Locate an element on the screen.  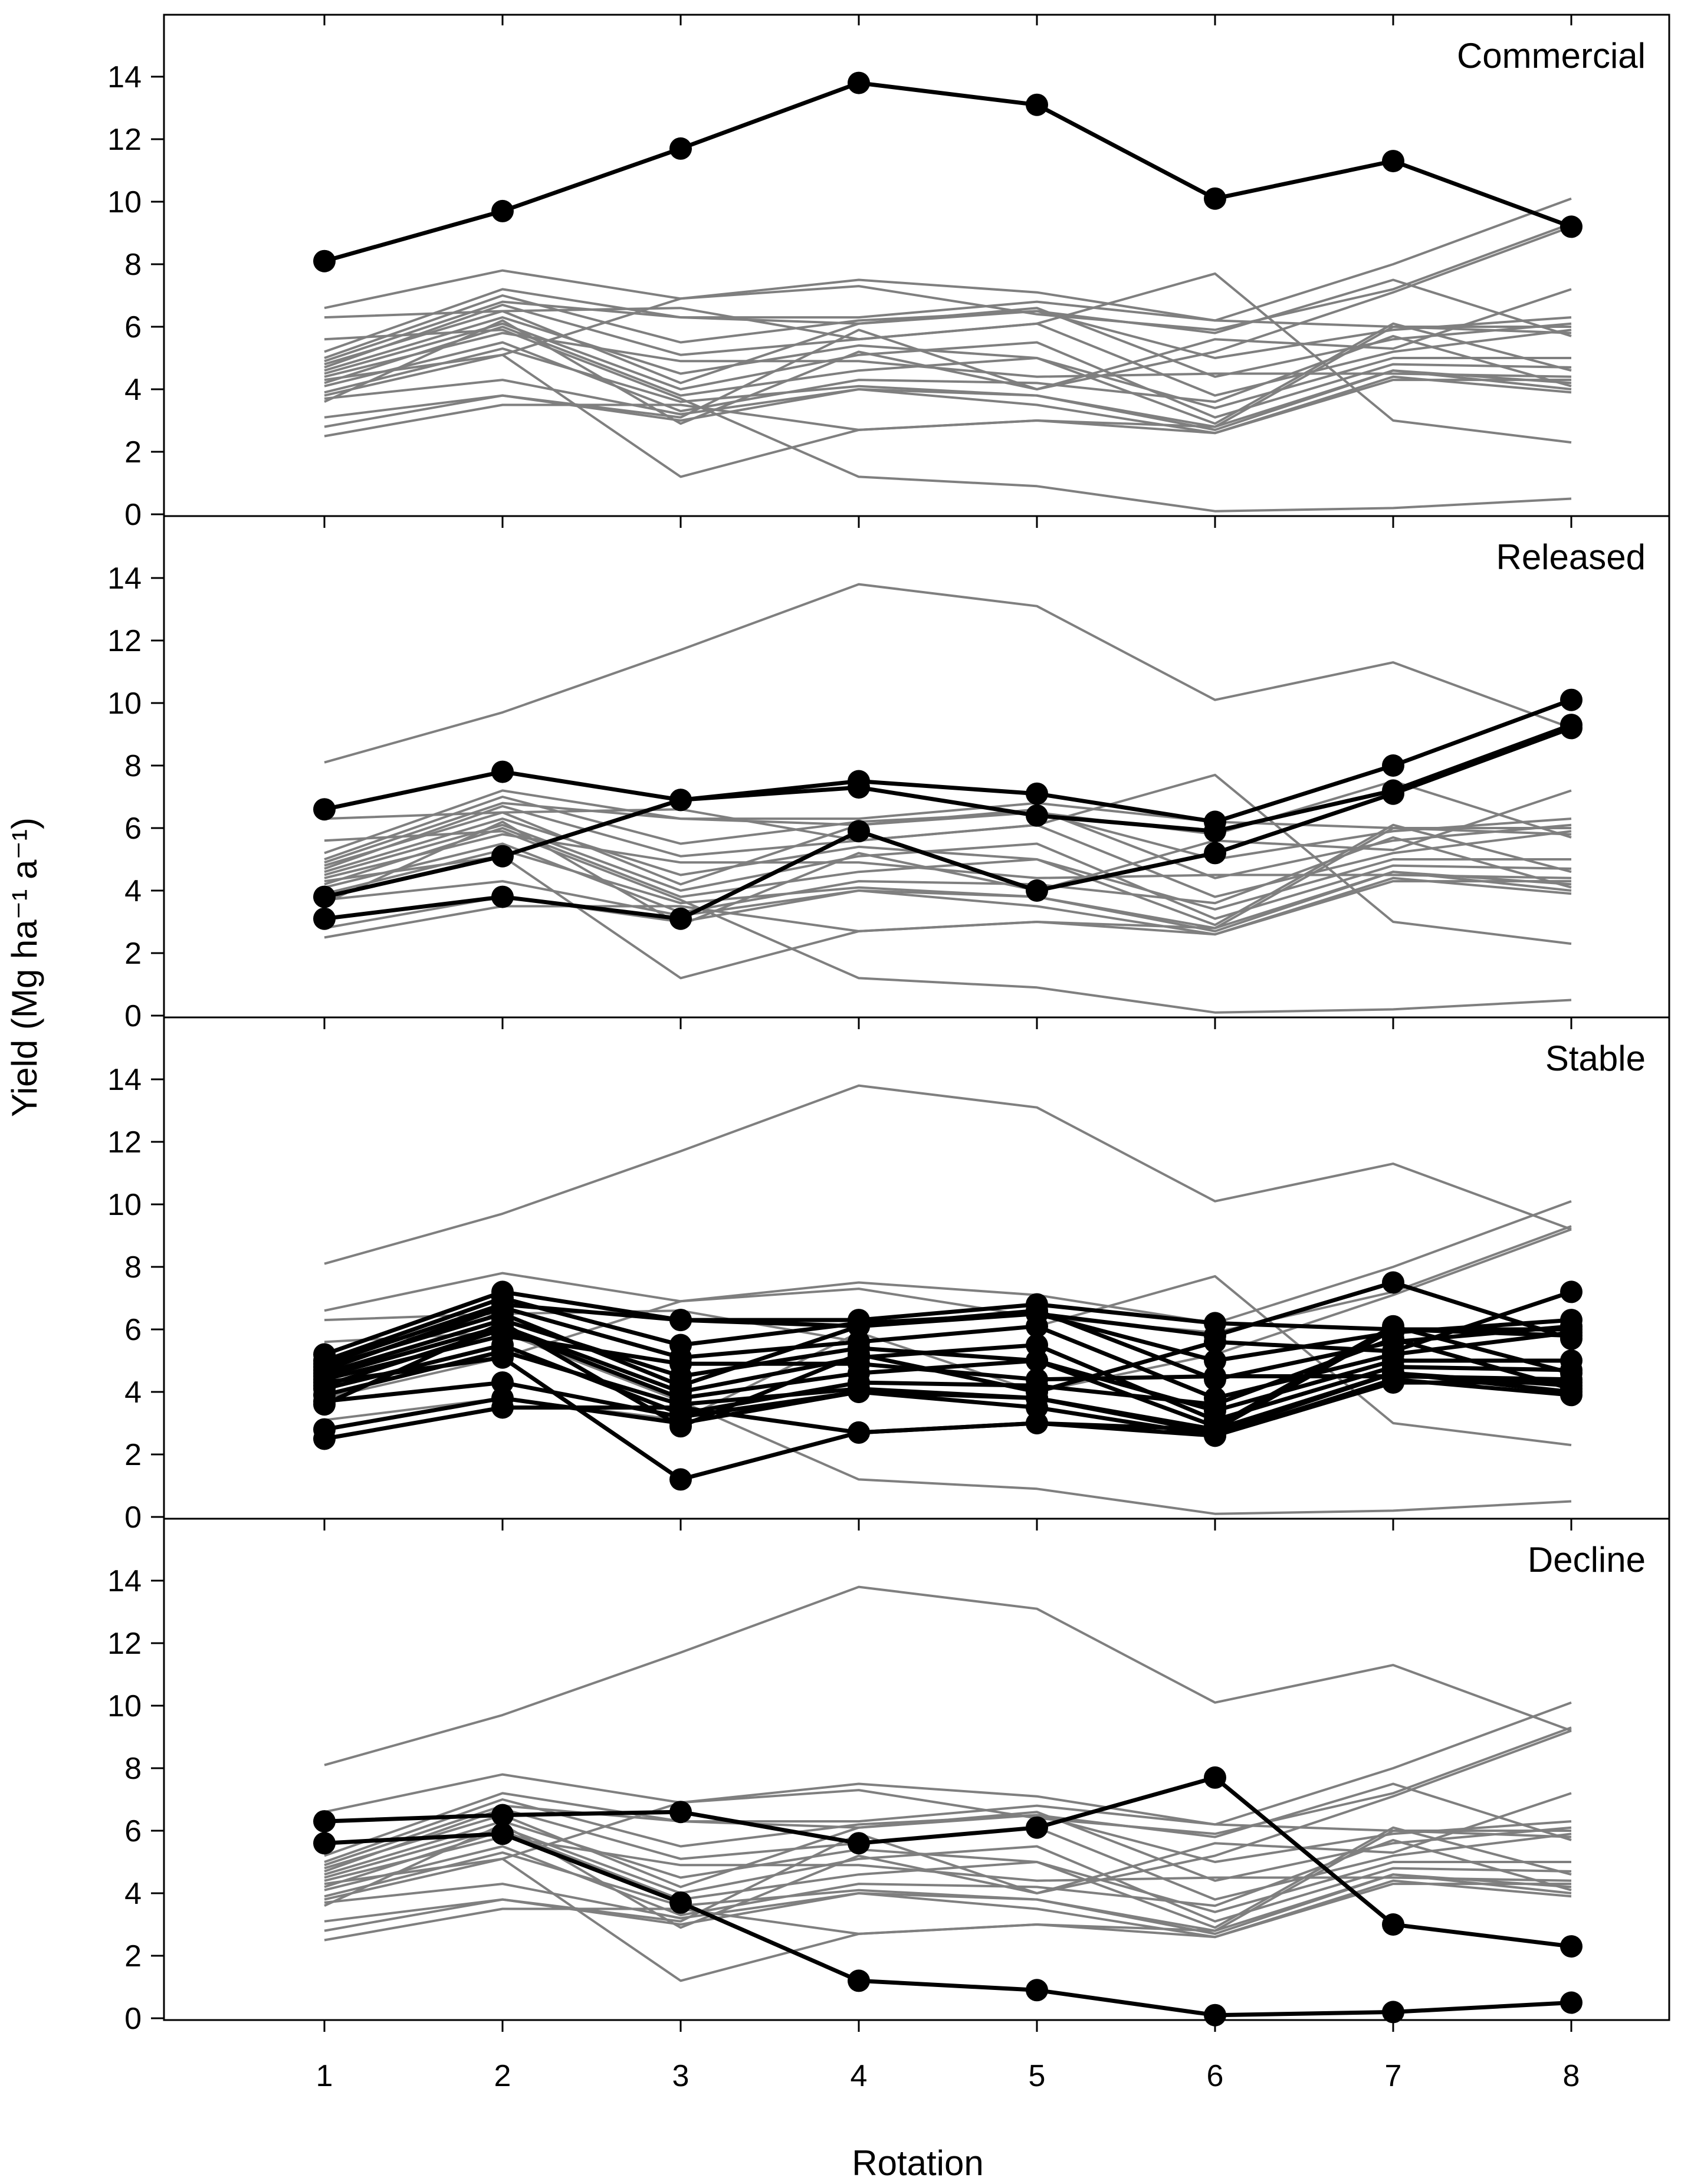
panel-title: Released is located at coordinates (1571, 557).